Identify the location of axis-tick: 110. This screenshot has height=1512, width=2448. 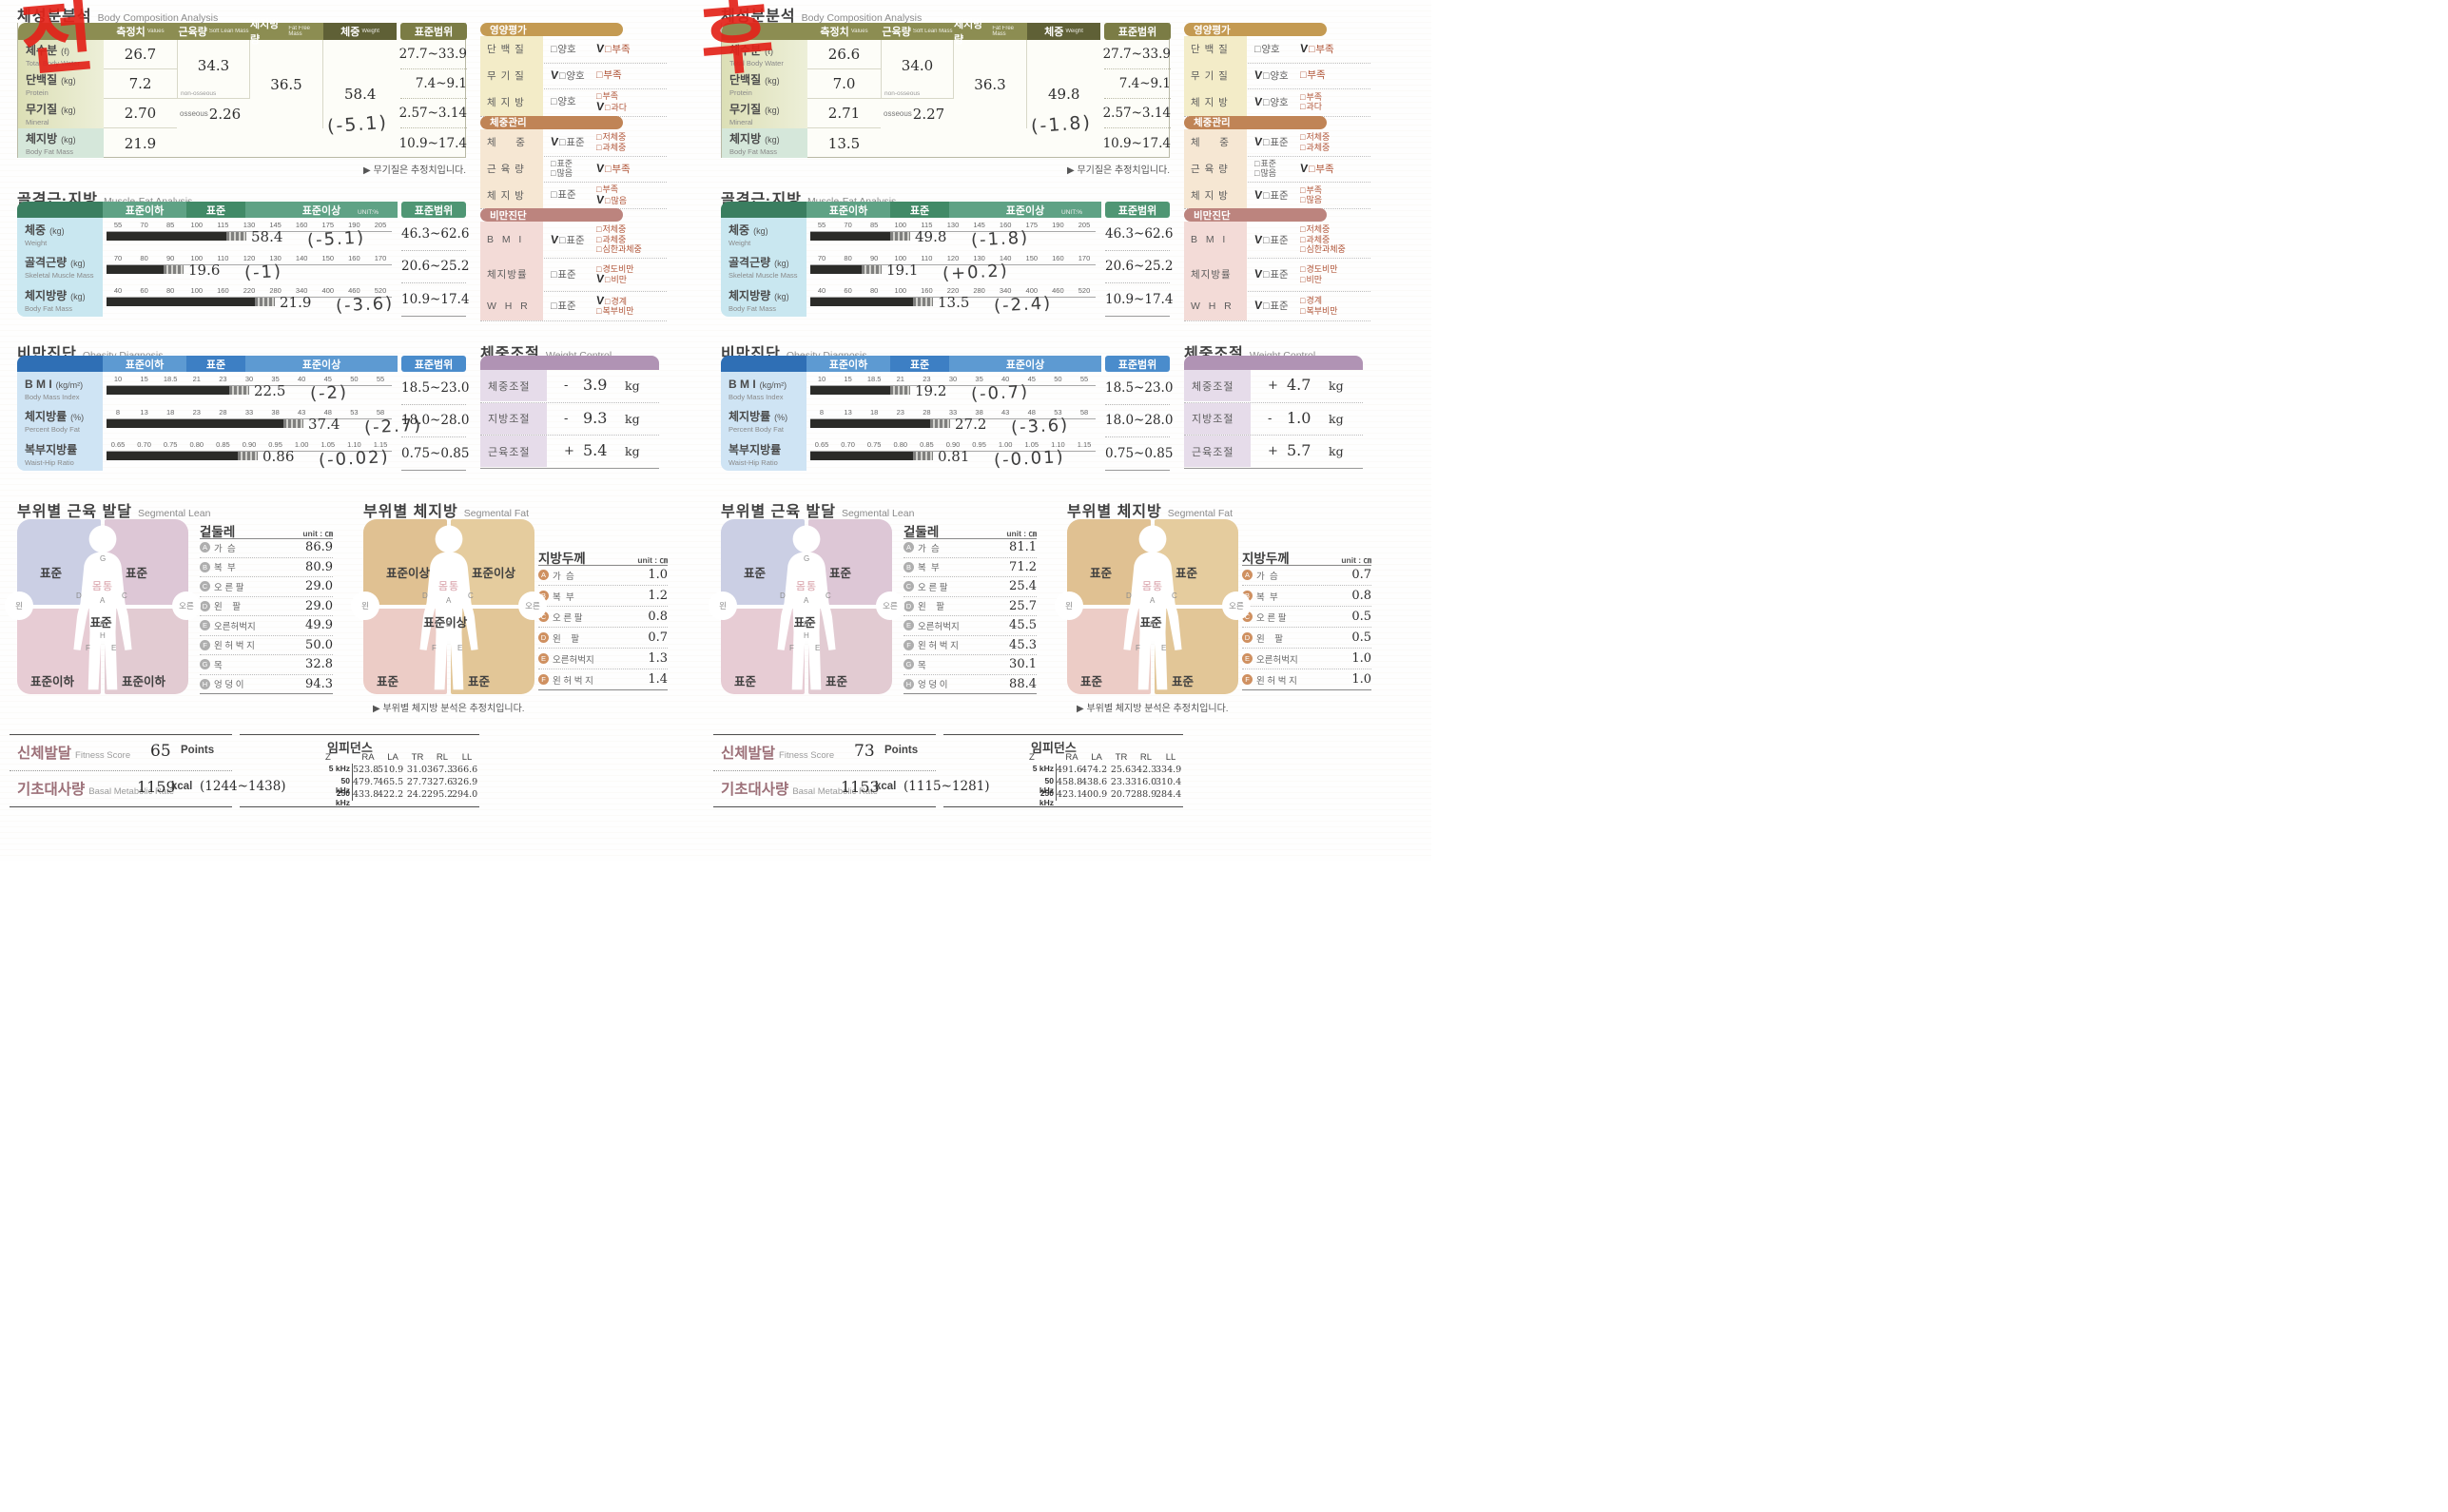
(223, 257).